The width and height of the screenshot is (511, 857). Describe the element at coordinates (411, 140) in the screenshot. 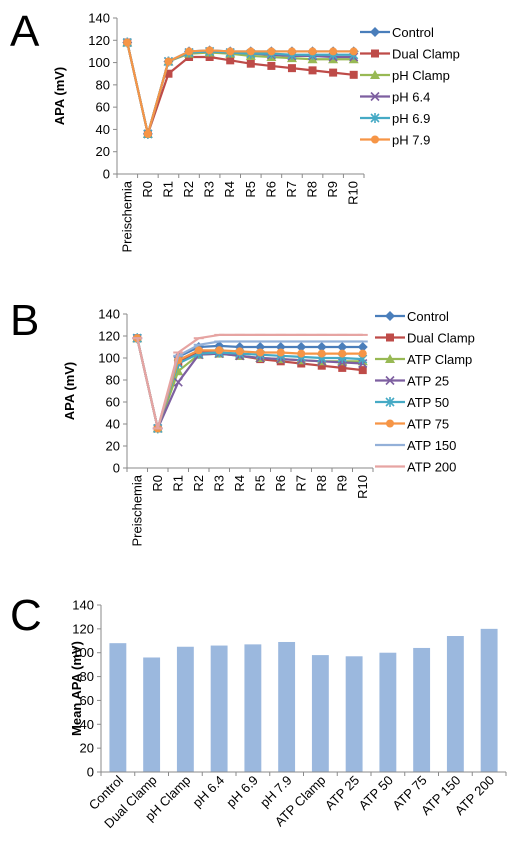

I see `legend-label: pH 7.9` at that location.